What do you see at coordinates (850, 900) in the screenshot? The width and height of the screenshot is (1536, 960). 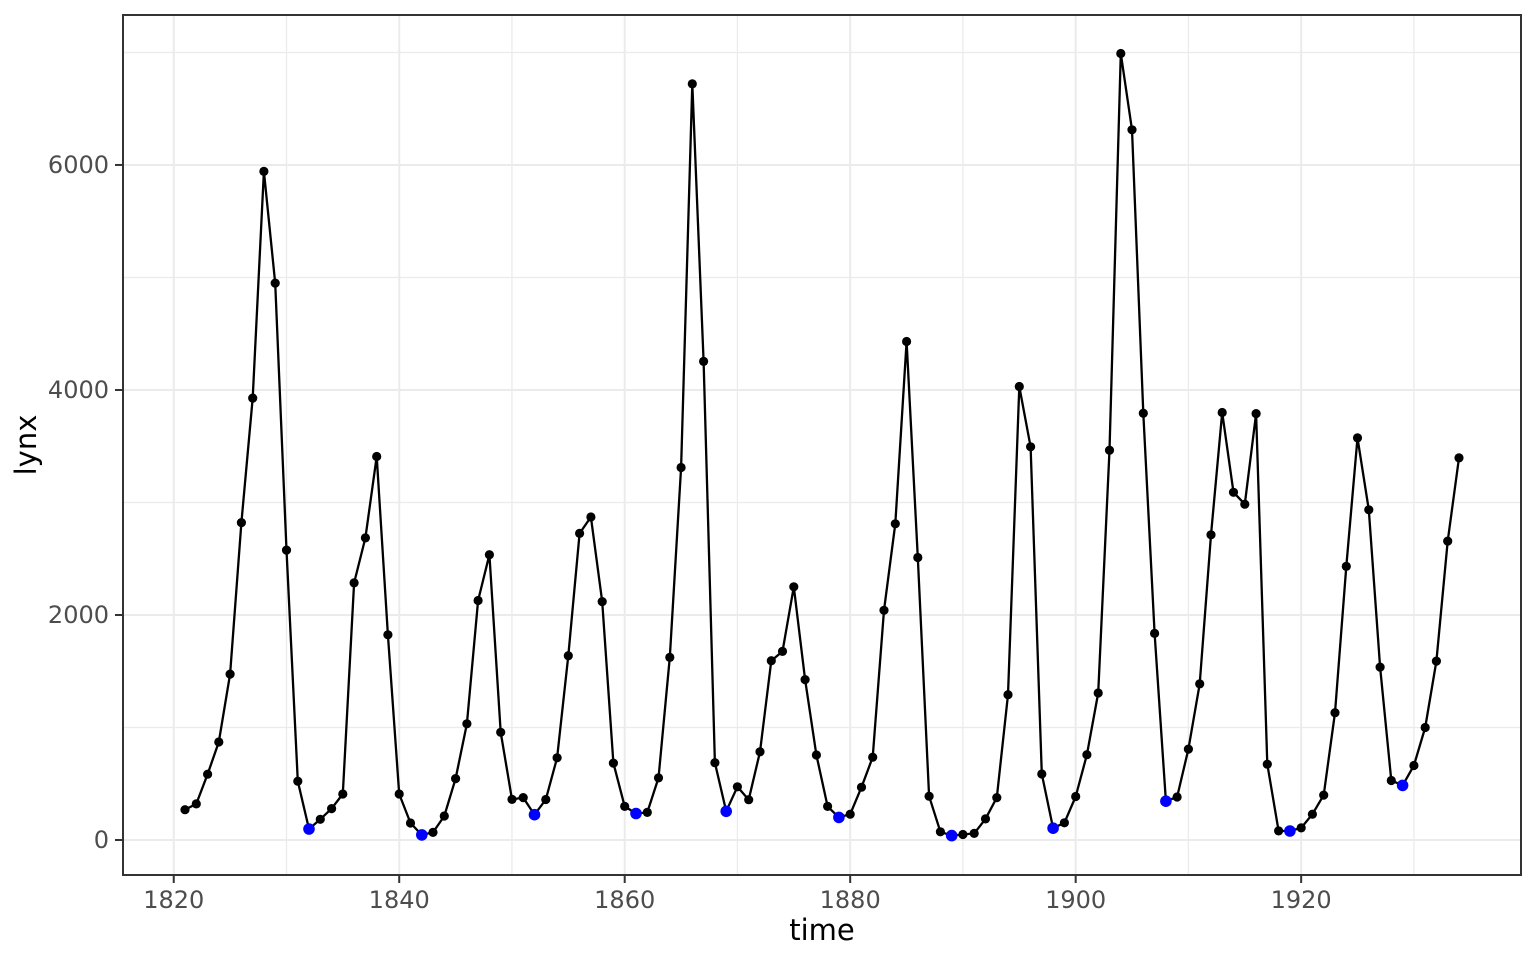 I see `x-axis-tick-label: 1880` at bounding box center [850, 900].